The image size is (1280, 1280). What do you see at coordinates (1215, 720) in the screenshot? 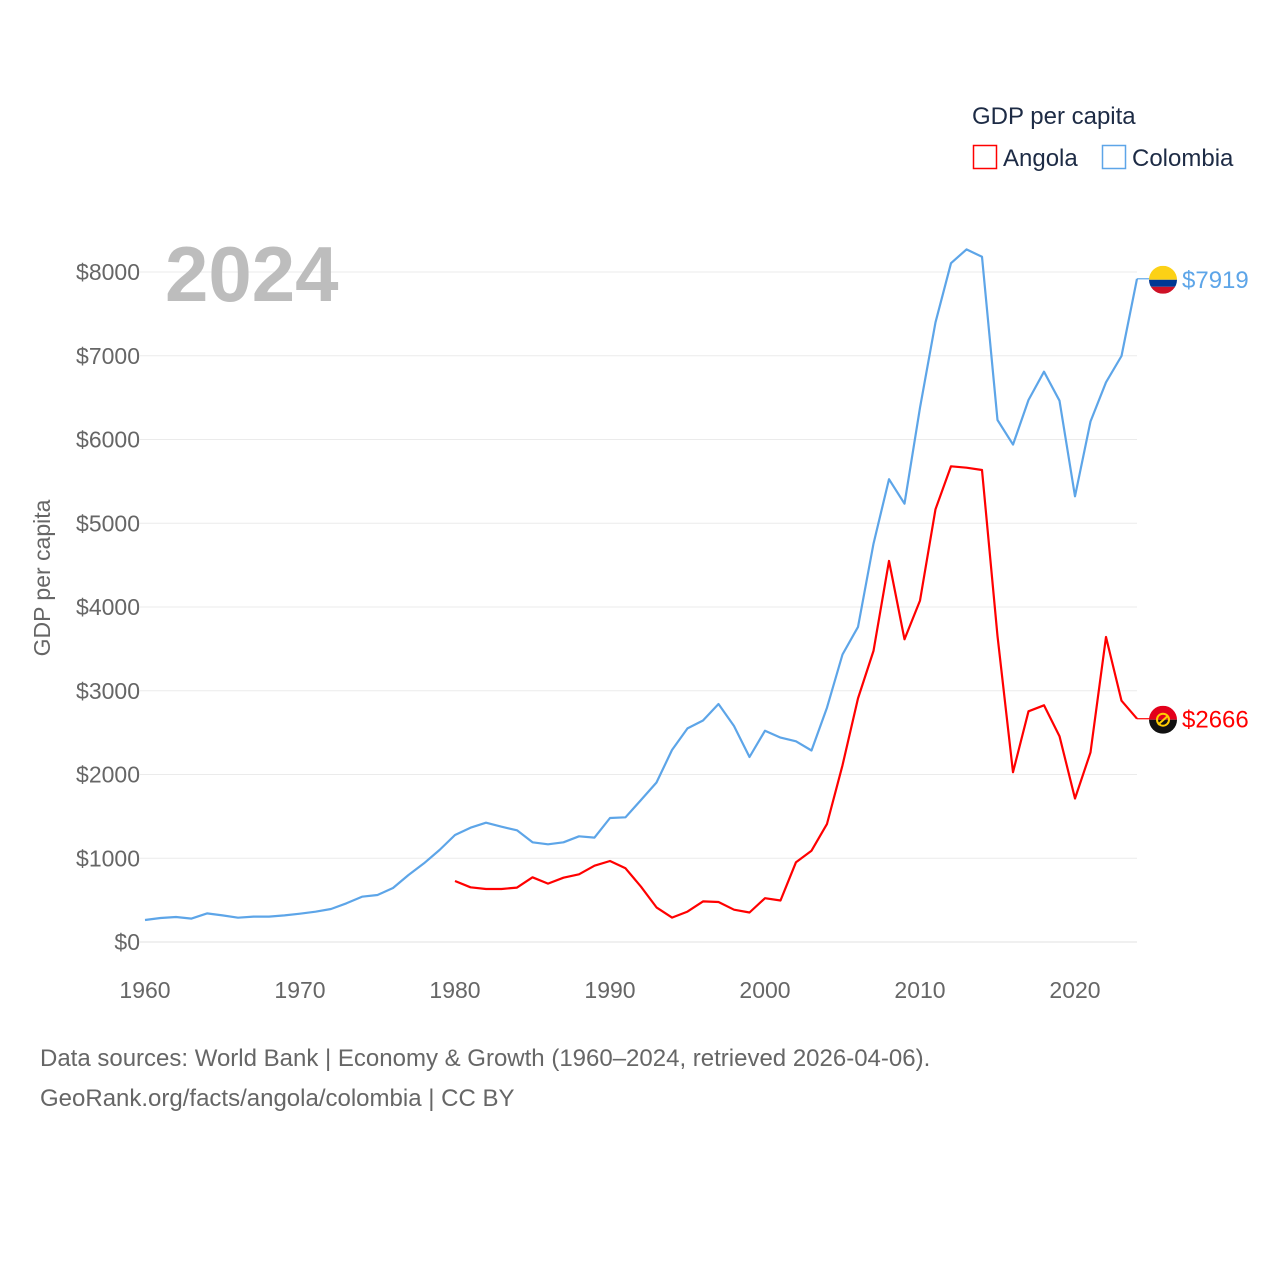
I see `end-value-angola: $2666` at bounding box center [1215, 720].